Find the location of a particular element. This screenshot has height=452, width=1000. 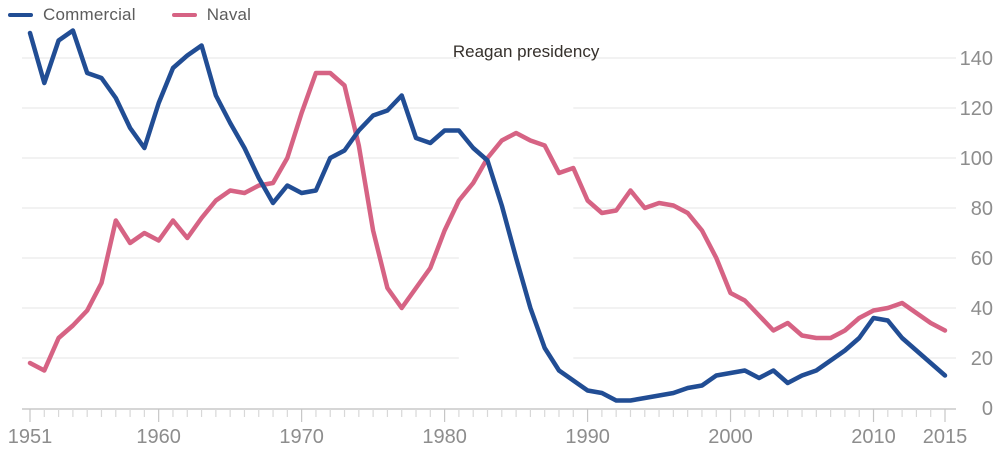

x-tick-label: 2010 is located at coordinates (873, 437).